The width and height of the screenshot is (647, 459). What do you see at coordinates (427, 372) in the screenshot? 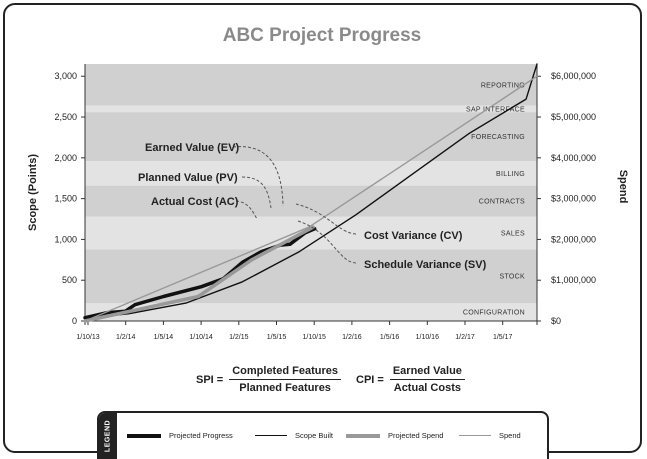
I see `cpi-numerator: Earned Value` at bounding box center [427, 372].